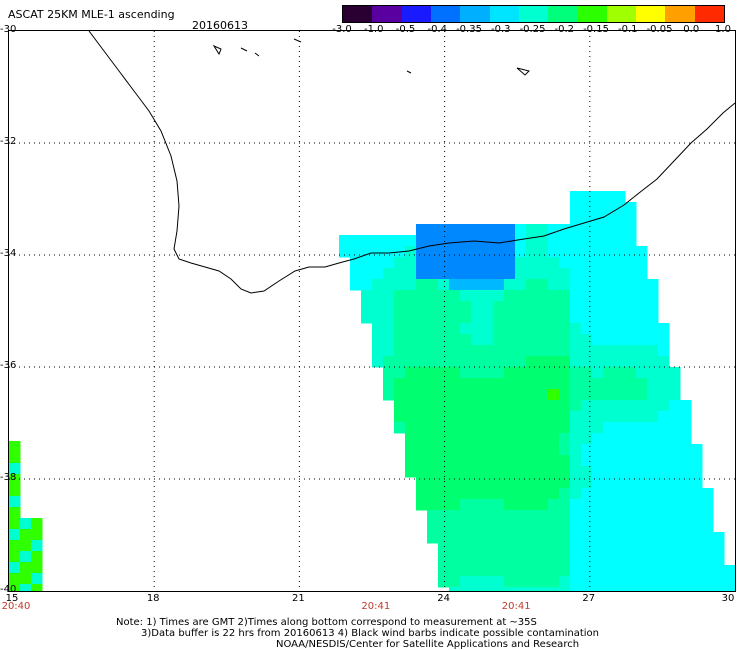 The image size is (740, 650). Describe the element at coordinates (504, 14) in the screenshot. I see `colorbar-segment` at that location.